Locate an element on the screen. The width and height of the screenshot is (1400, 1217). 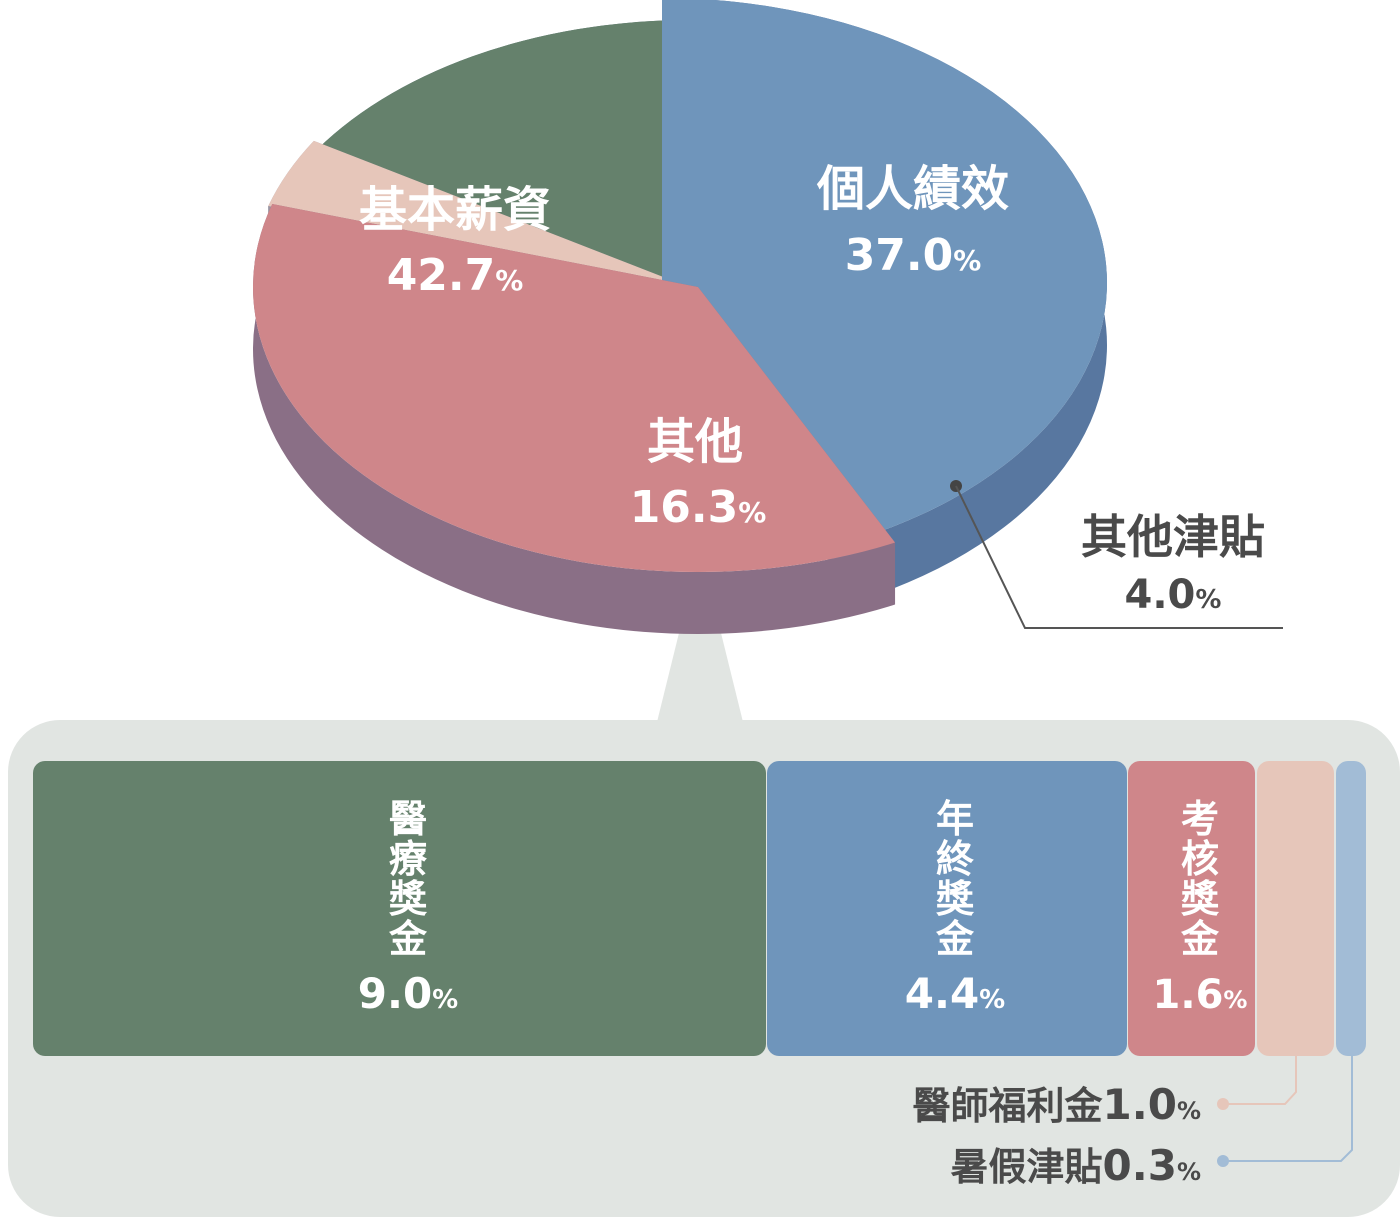
bar-segment-evaluation-bonus is located at coordinates (1191, 908).